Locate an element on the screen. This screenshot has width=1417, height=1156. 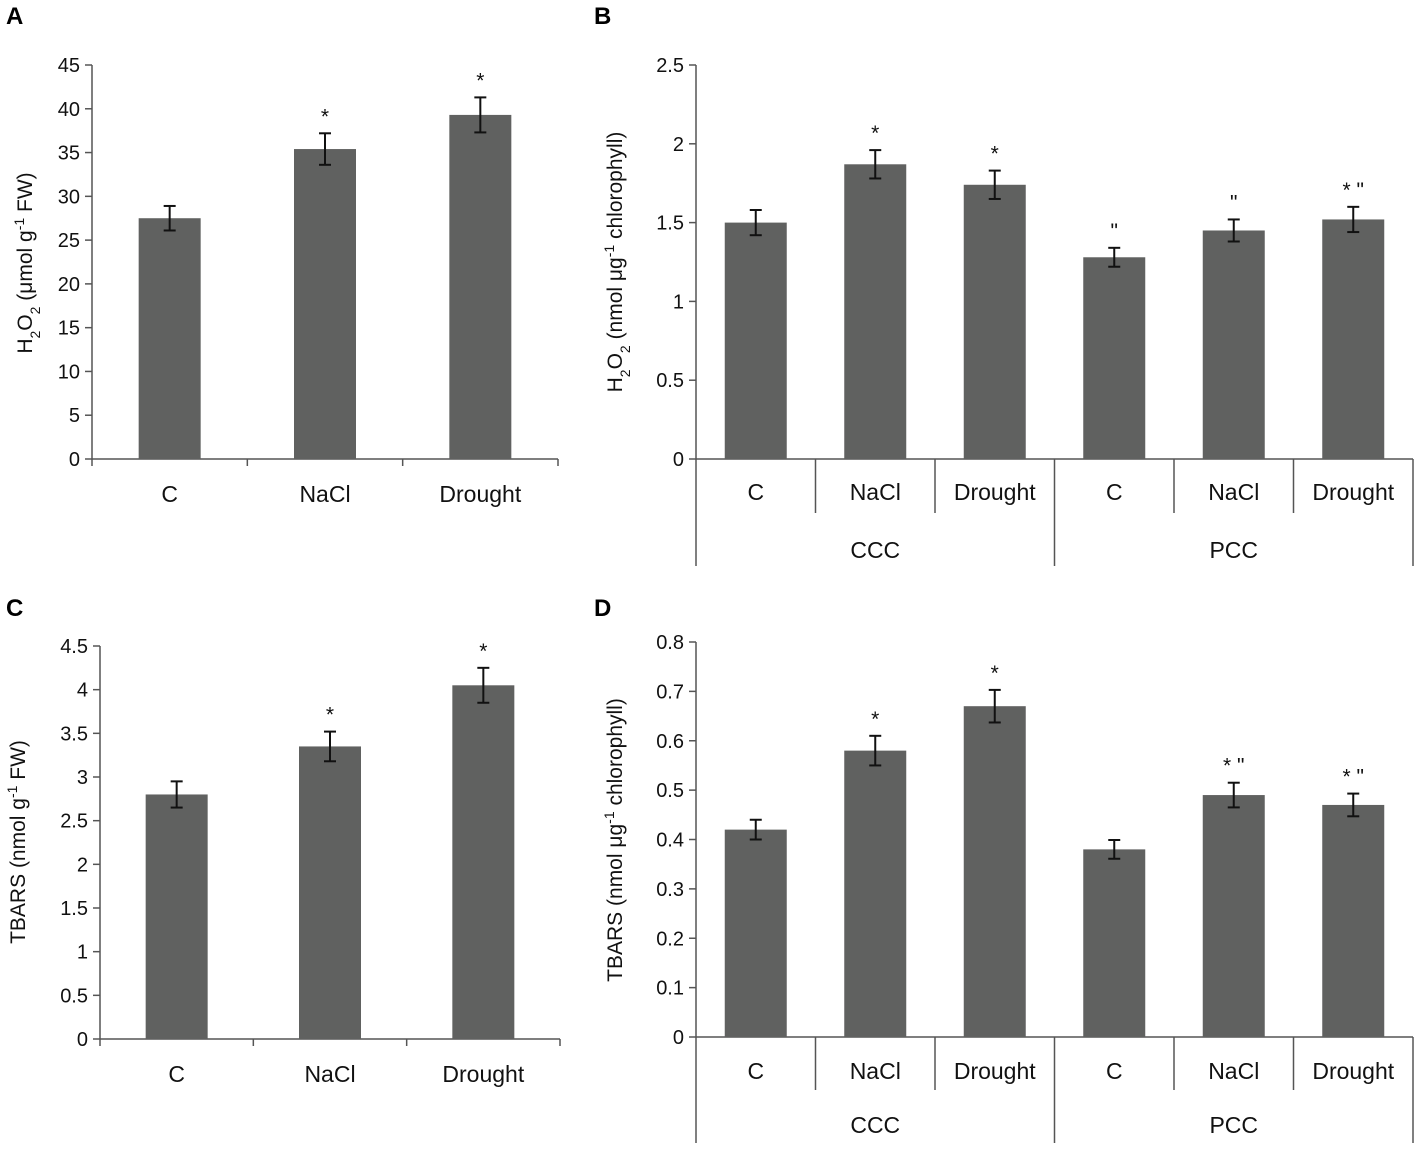
y-tick-label-d: 0.6 is located at coordinates (670, 742).